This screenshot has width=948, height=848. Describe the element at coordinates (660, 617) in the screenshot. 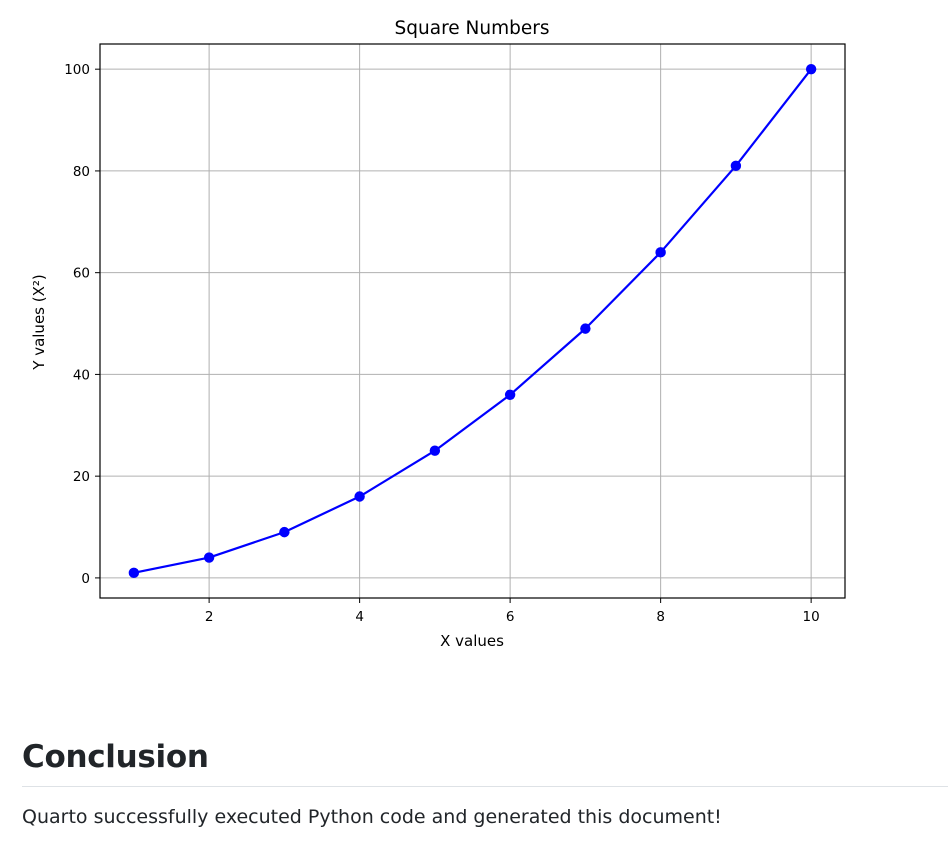

I see `x-tick-label: 8` at that location.